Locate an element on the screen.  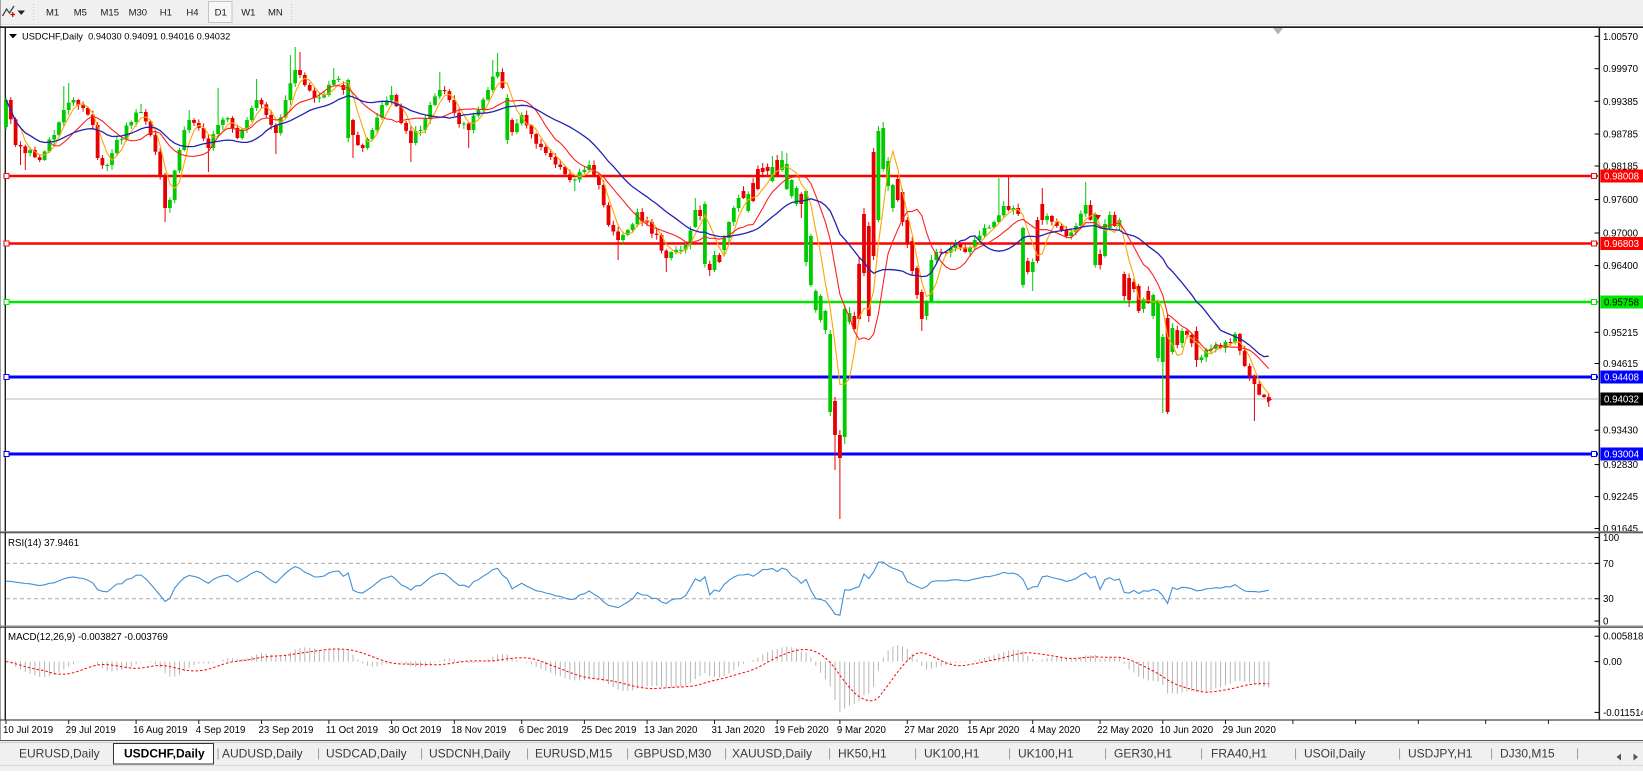
svg-text: 29 Jul 2019 is located at coordinates (91, 730).